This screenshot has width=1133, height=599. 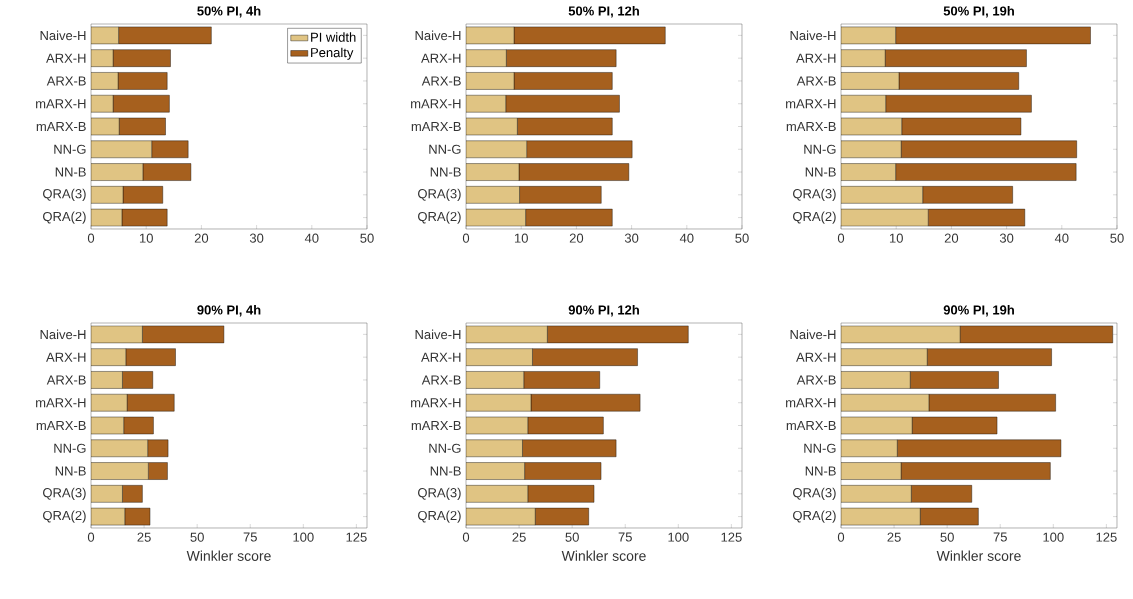 What do you see at coordinates (603, 12) in the screenshot?
I see `chart-title: 50% PI, 12h` at bounding box center [603, 12].